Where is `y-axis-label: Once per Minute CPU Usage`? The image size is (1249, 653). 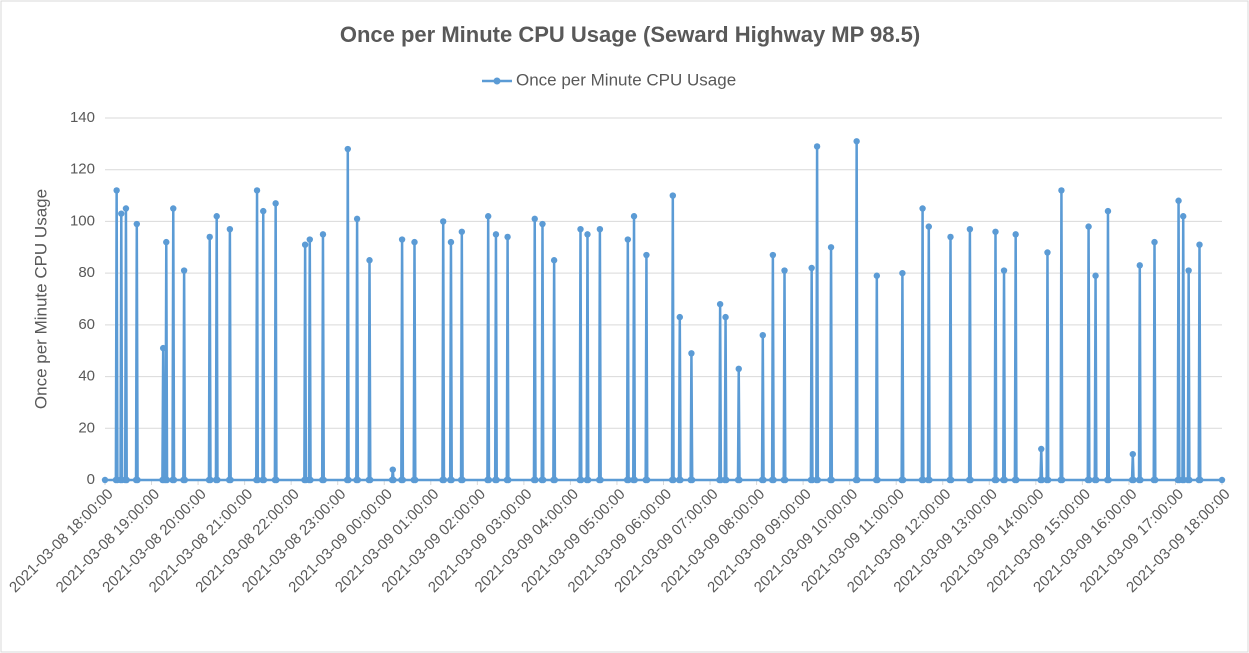
y-axis-label: Once per Minute CPU Usage is located at coordinates (40, 299).